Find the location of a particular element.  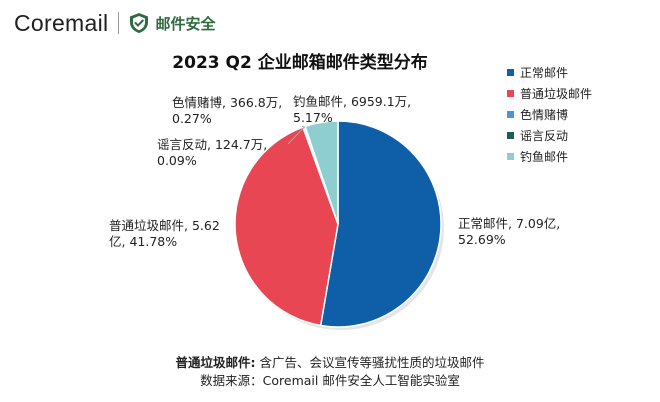

legend-label: 谣言反动 is located at coordinates (544, 136).